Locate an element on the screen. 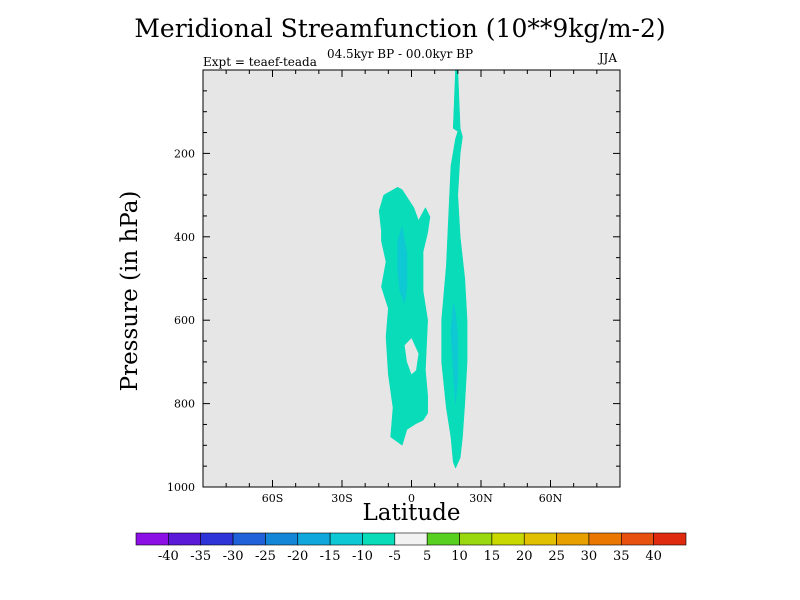 This screenshot has width=800, height=600. colorbar-label: -40 is located at coordinates (168, 556).